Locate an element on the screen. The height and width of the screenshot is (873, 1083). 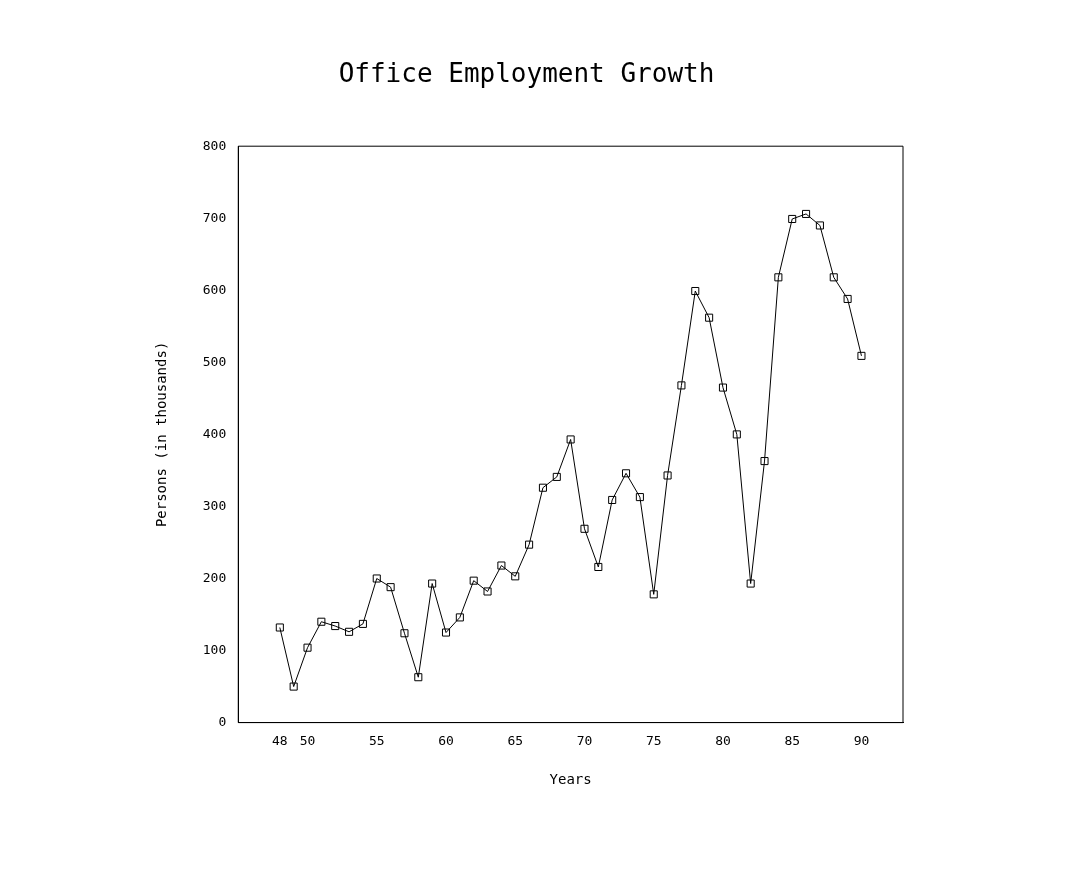
x-axis-title: Years is located at coordinates (570, 779).